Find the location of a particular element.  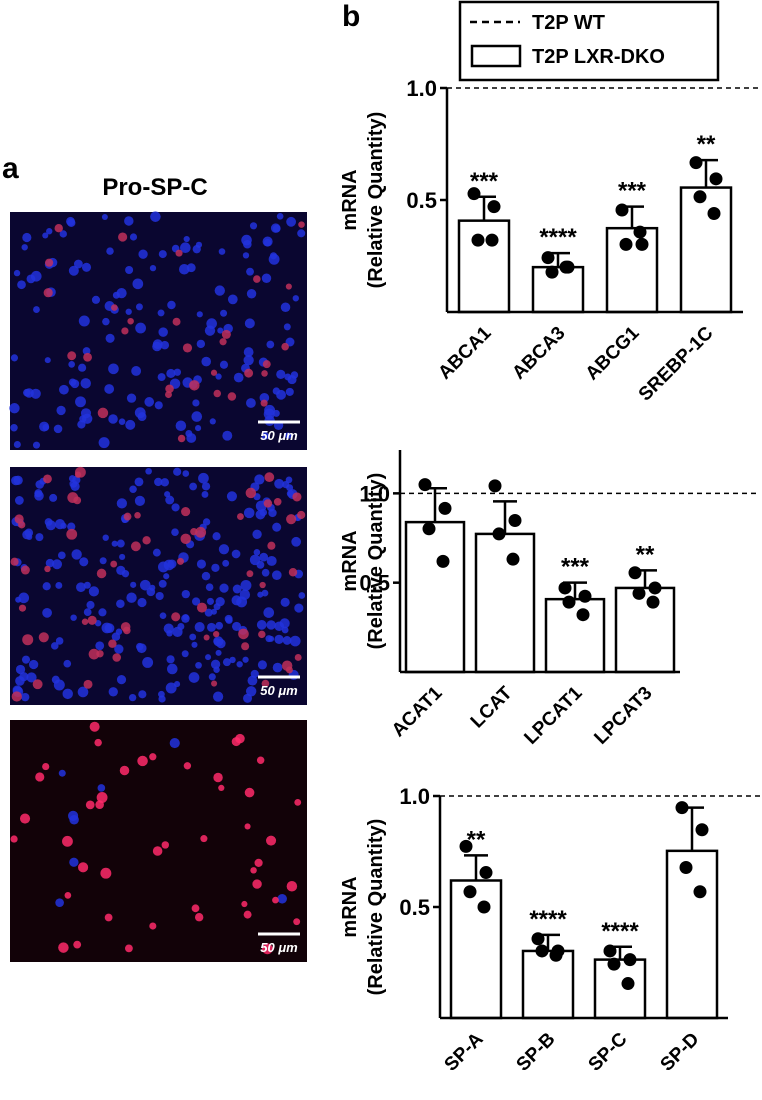

panel-title: Pro-SP-C is located at coordinates (154, 187).